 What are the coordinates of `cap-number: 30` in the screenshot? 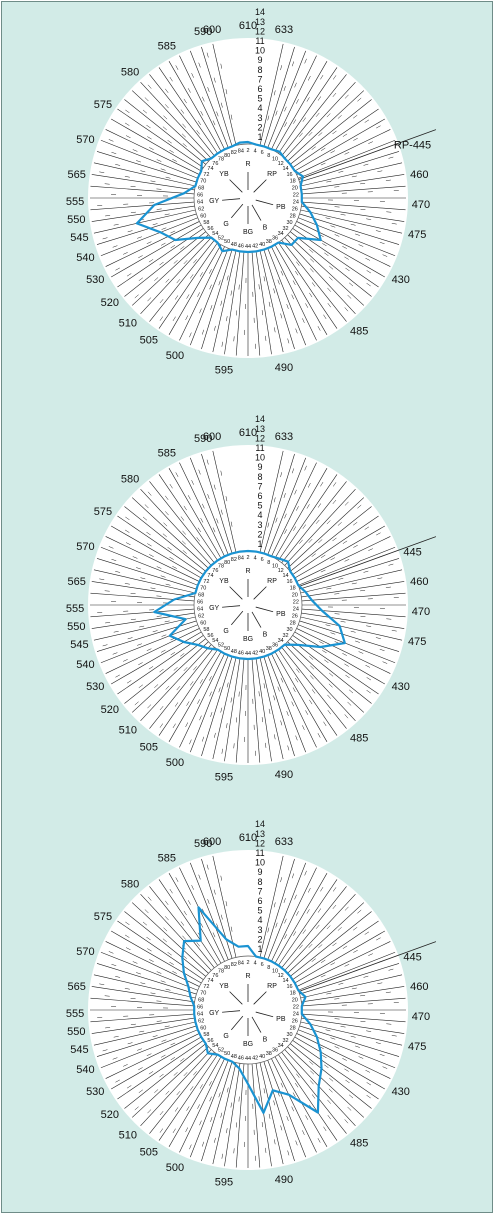 It's located at (290, 630).